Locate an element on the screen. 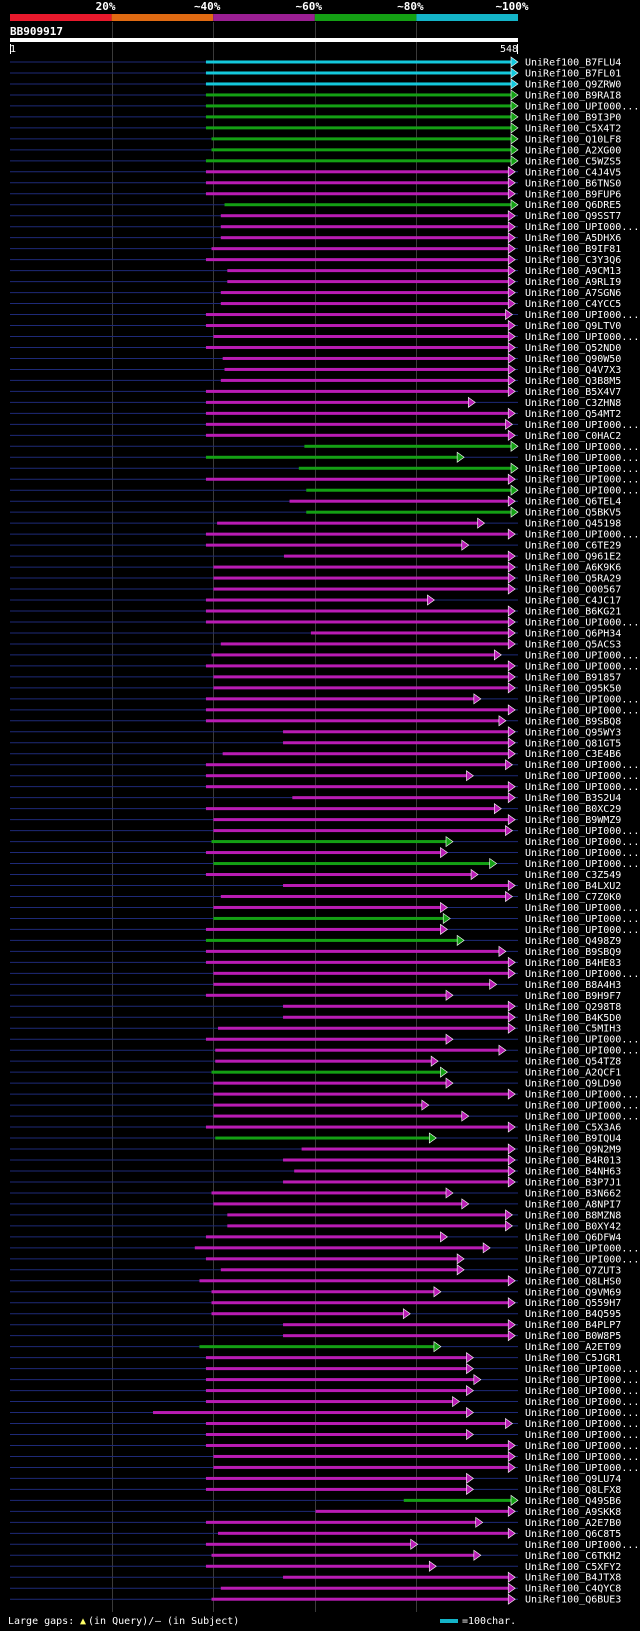 This screenshot has width=640, height=1631. hit-label: UniRef100_Q54TZ8 is located at coordinates (573, 1062).